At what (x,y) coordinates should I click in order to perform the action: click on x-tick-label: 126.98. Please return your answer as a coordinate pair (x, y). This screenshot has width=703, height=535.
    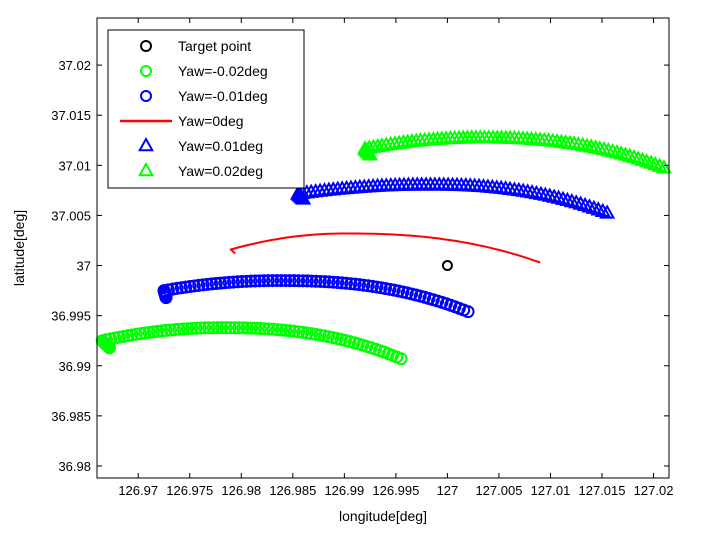
    Looking at the image, I should click on (241, 490).